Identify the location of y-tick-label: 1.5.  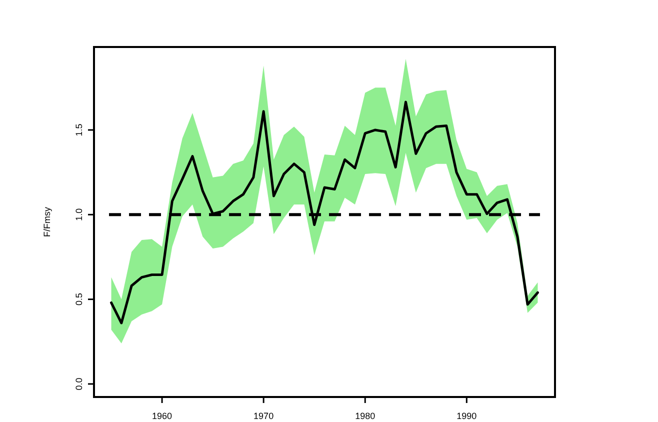
(79, 130).